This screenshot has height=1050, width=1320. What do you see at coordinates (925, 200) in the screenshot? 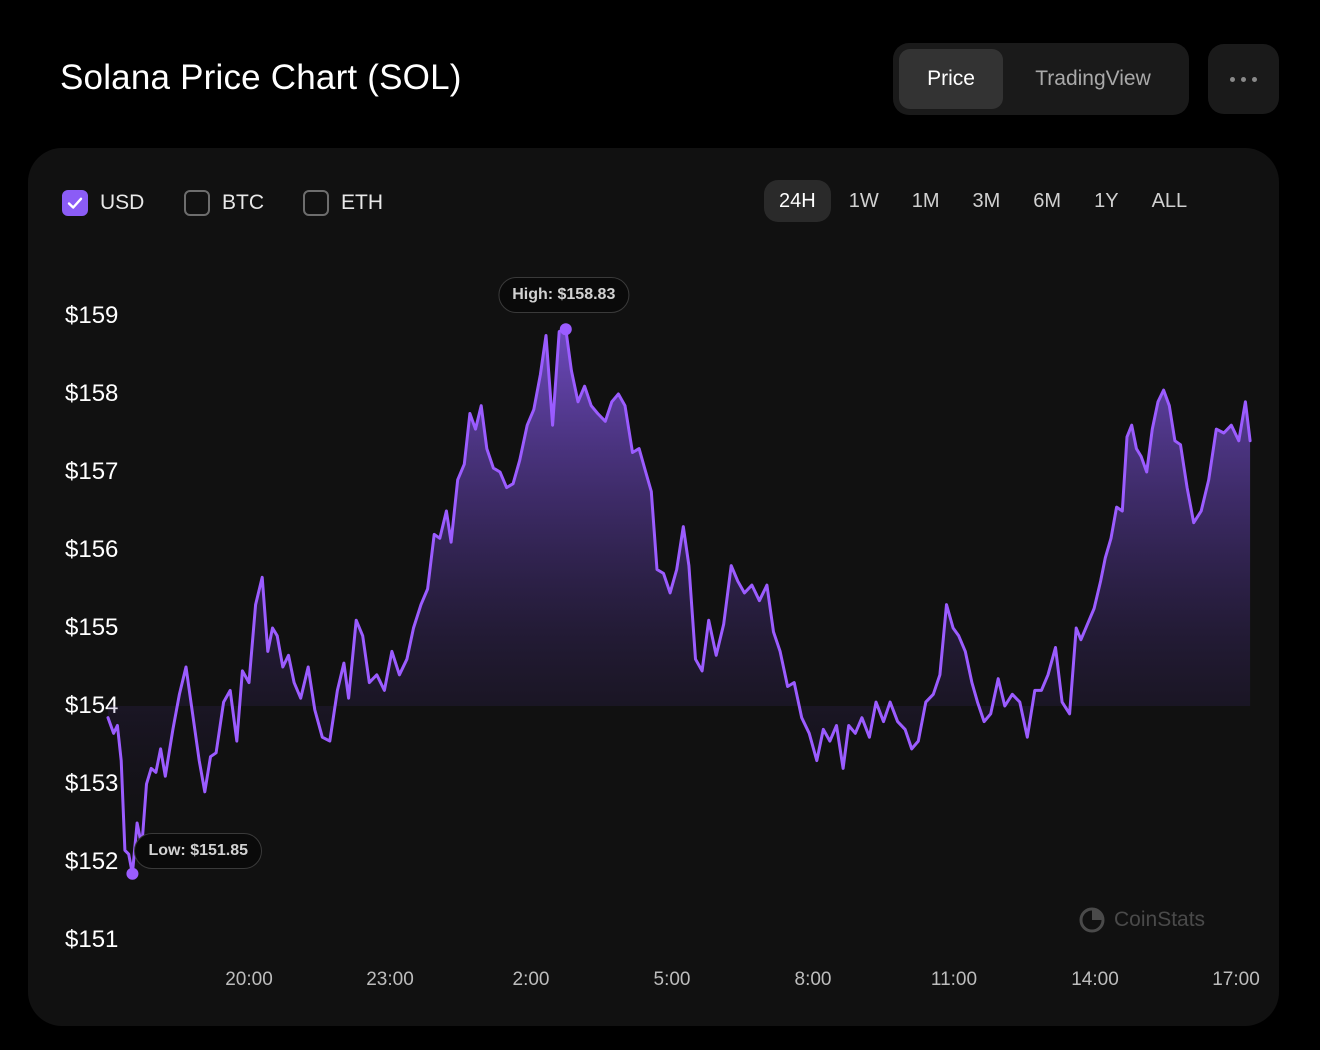
I see `range-1m: 1M` at bounding box center [925, 200].